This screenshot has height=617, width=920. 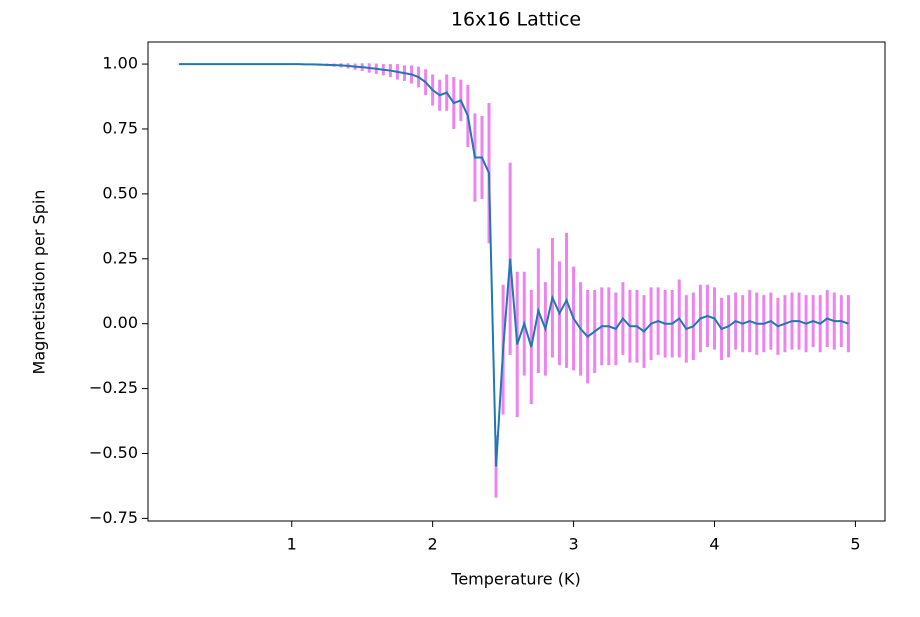 I want to click on y-tick-label: 1.00, so click(x=120, y=63).